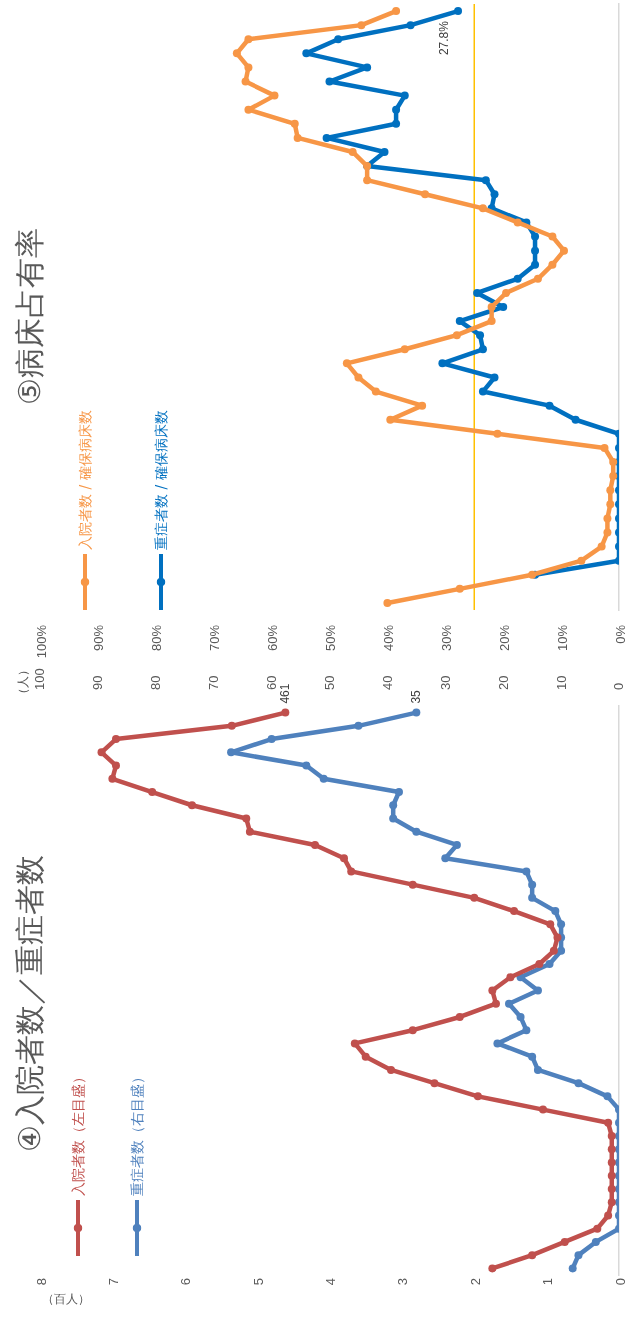 The height and width of the screenshot is (1322, 627). Describe the element at coordinates (272, 682) in the screenshot. I see `x2-tick-label: 60` at that location.